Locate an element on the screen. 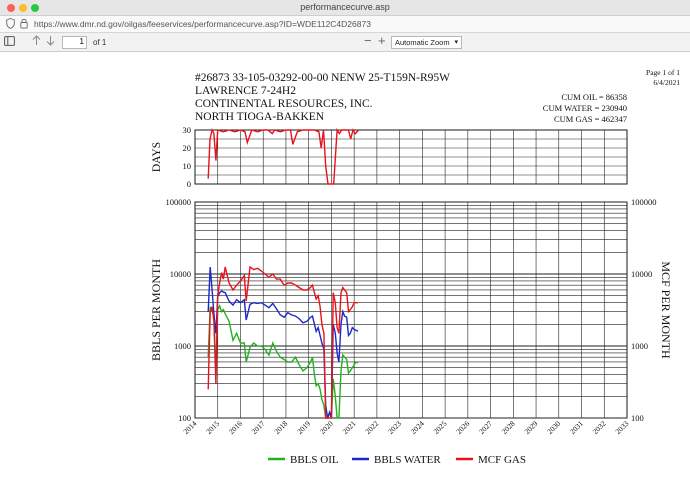 This screenshot has width=690, height=487. mcf-axis-label: MCF PER MONTH is located at coordinates (666, 310).